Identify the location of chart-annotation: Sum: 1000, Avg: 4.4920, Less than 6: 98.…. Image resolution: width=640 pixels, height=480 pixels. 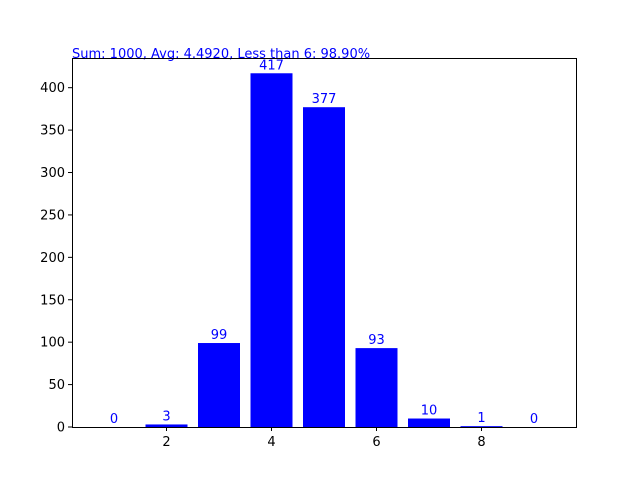
(221, 54).